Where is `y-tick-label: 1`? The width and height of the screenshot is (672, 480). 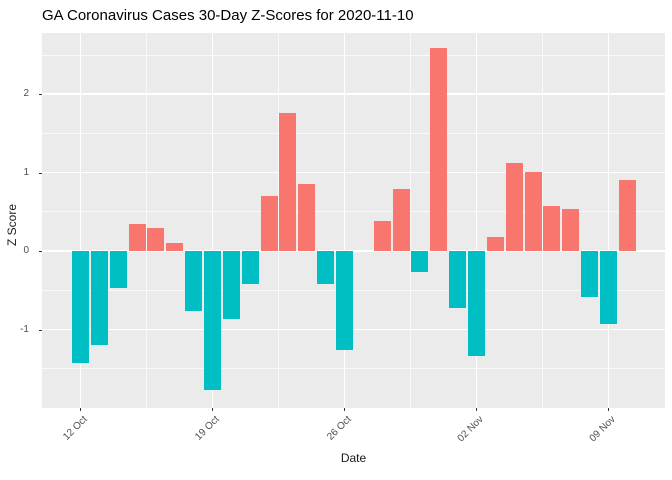 y-tick-label: 1 is located at coordinates (26, 172).